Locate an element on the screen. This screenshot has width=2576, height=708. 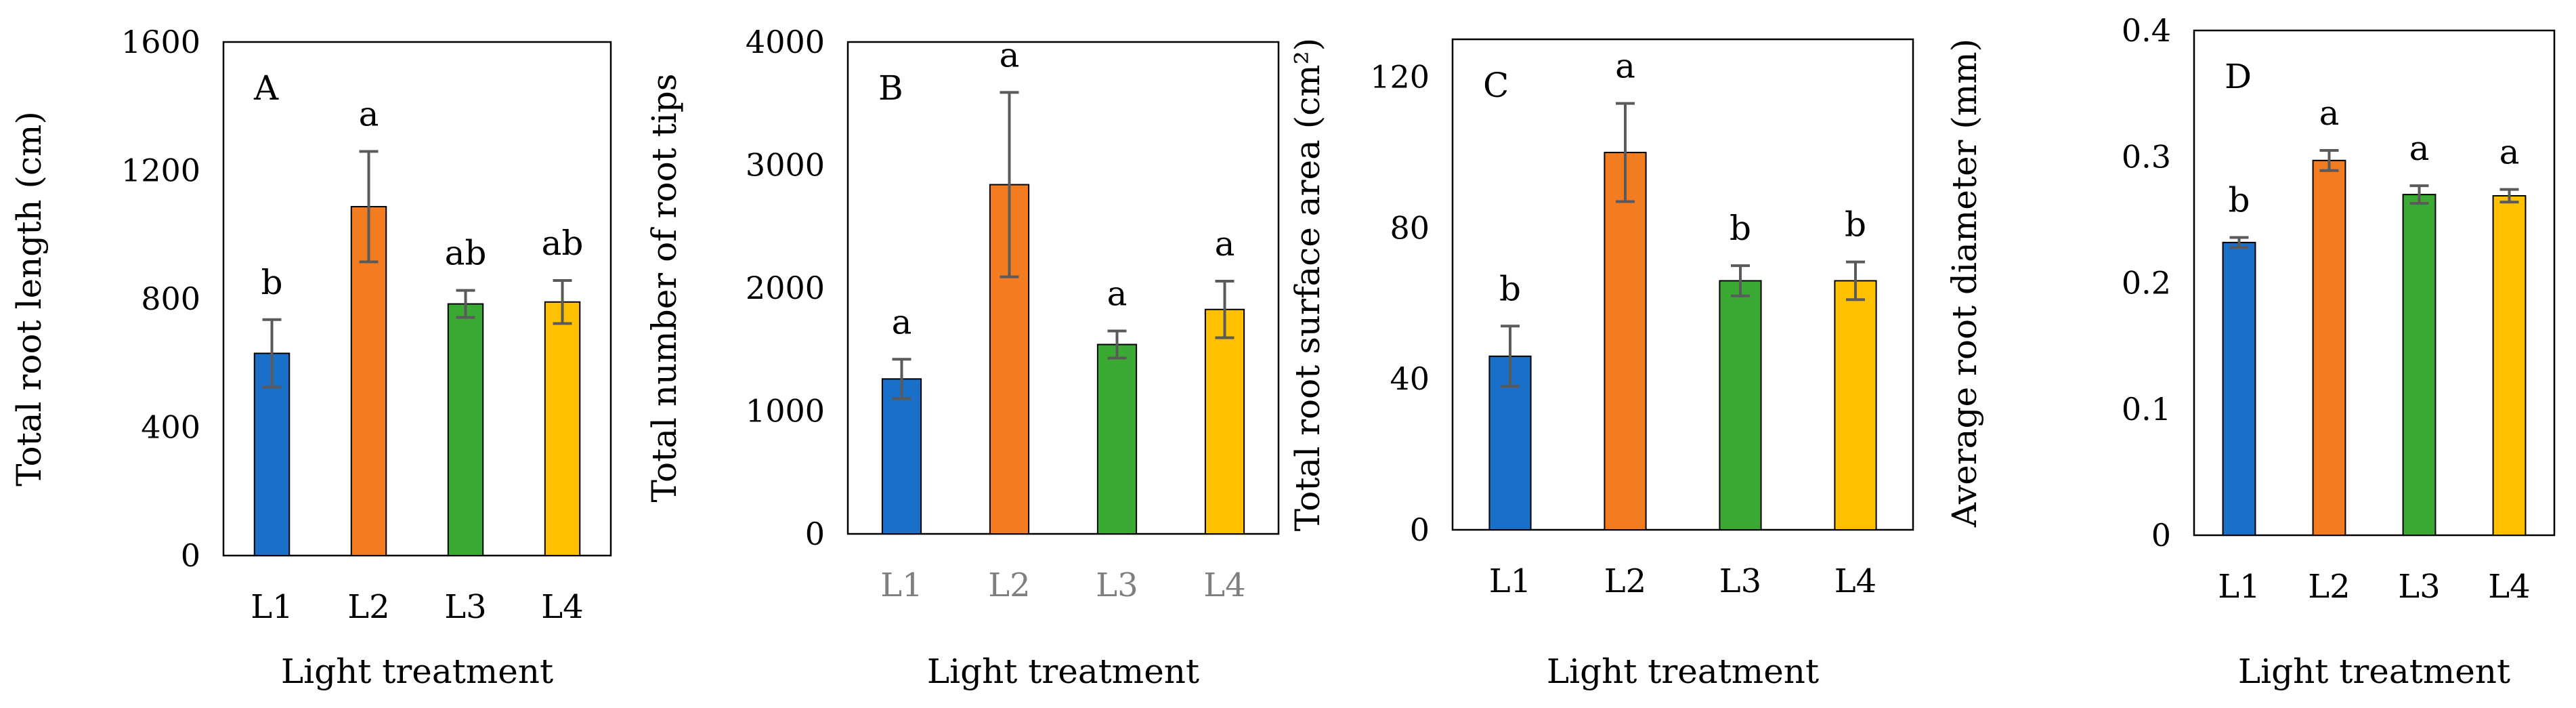
y-tick-label: 1000 is located at coordinates (785, 411).